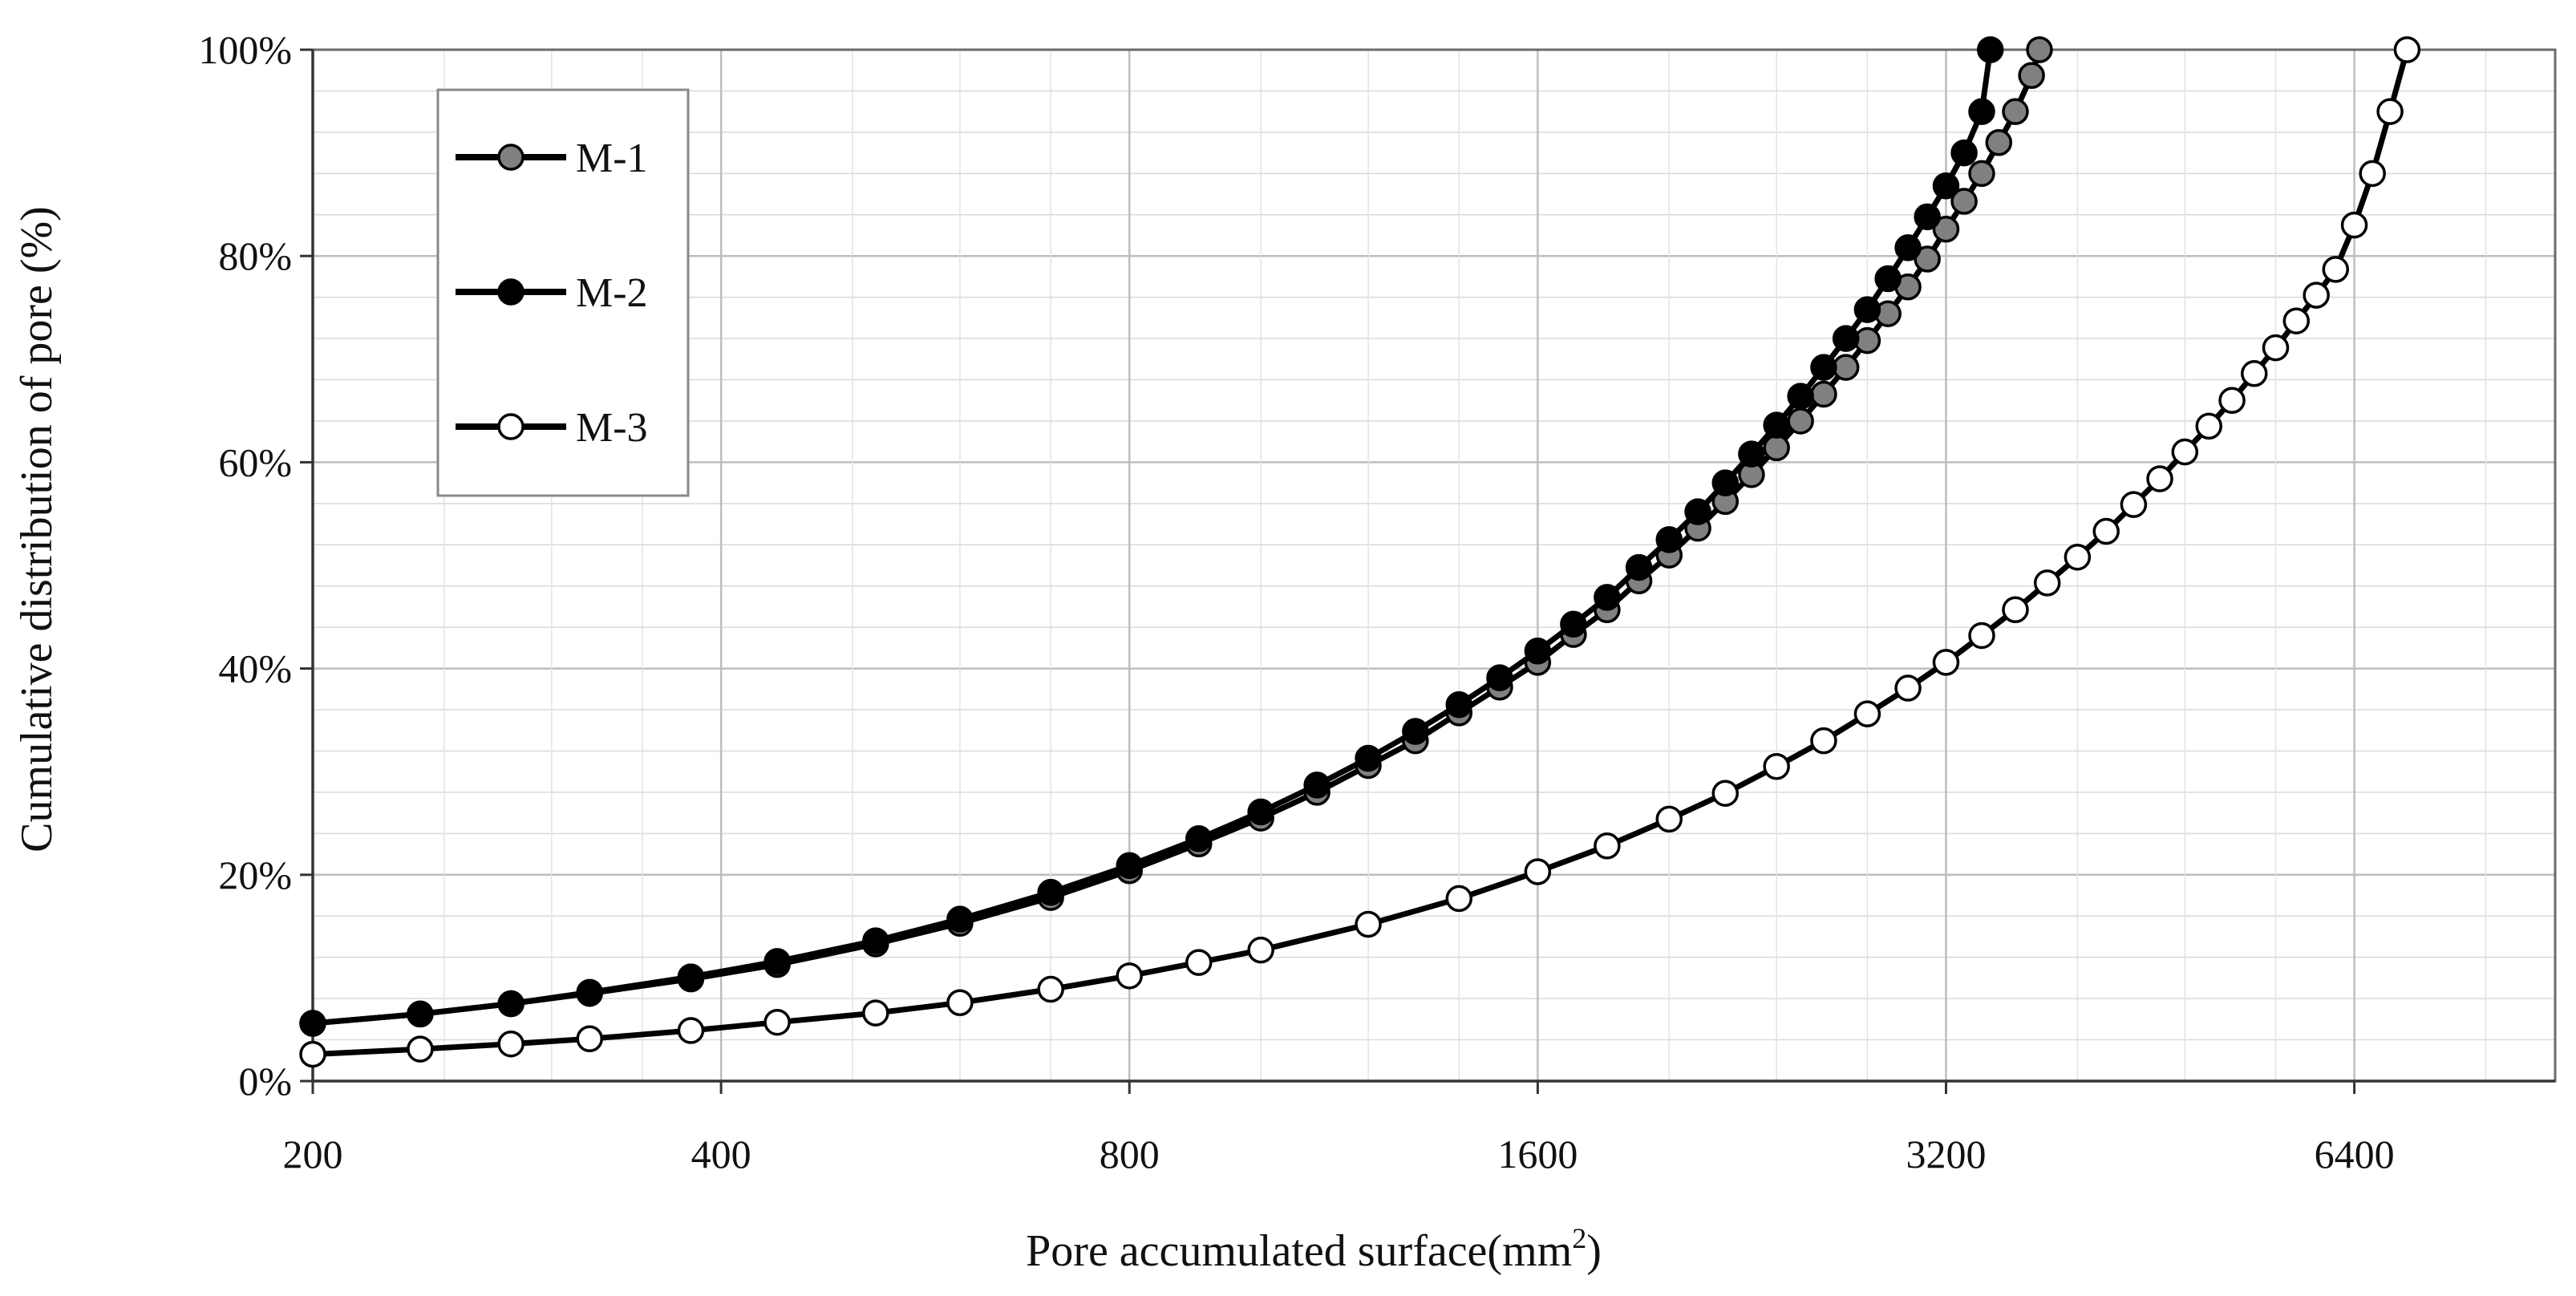 The height and width of the screenshot is (1296, 2576). Describe the element at coordinates (255, 256) in the screenshot. I see `y-tick-label: 80%` at that location.